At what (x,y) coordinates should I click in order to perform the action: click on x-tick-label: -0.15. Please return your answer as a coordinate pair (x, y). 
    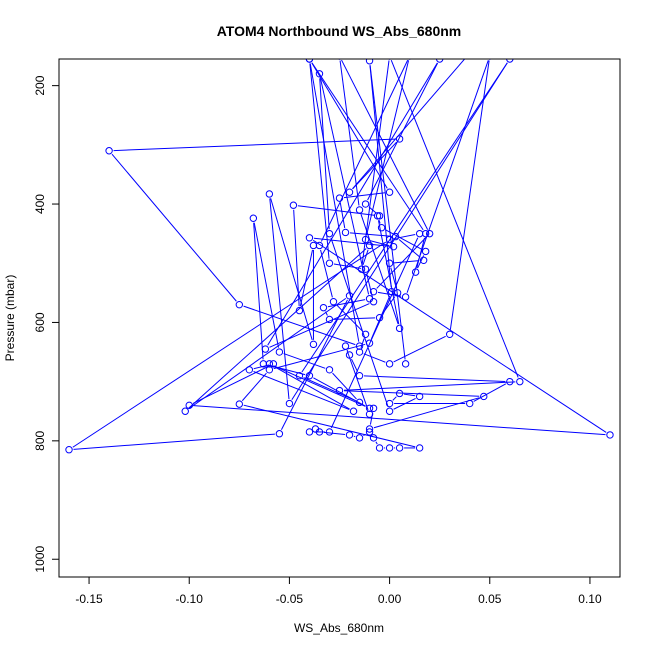
    Looking at the image, I should click on (89, 599).